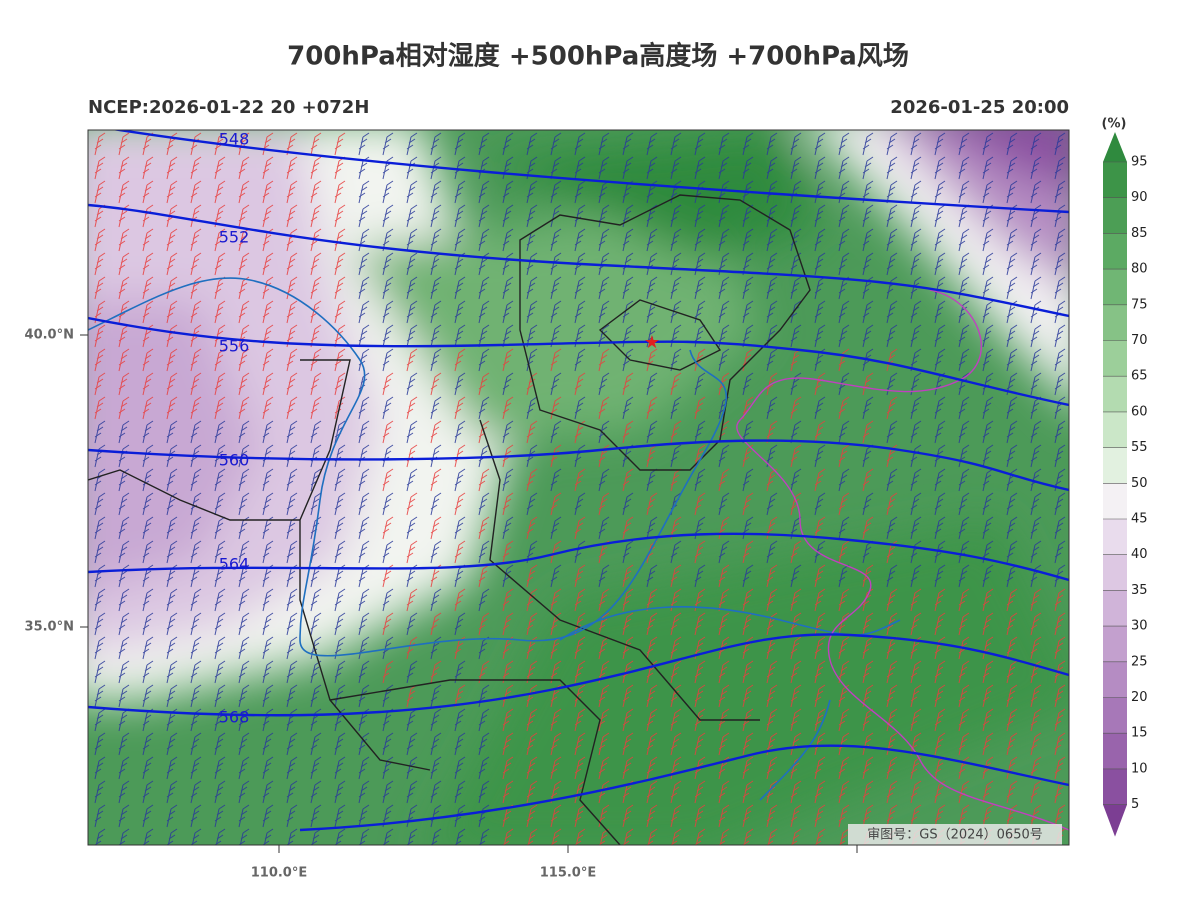 This screenshot has width=1201, height=904. I want to click on colorbar-label: 30, so click(1139, 626).